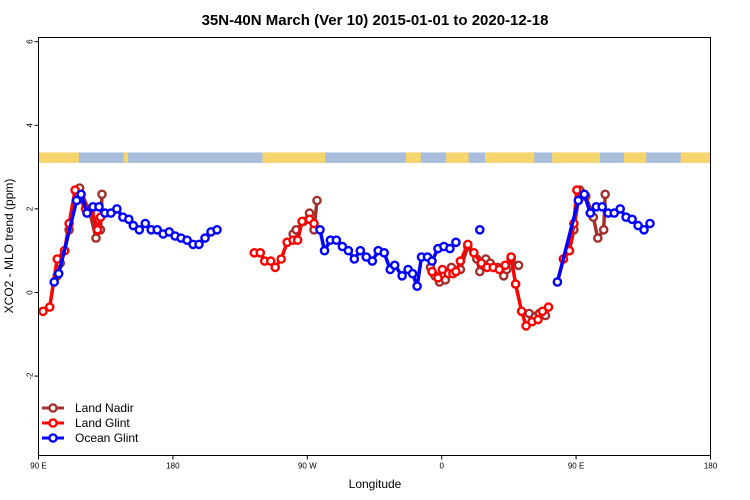 This screenshot has width=750, height=500. I want to click on x-axis-title: Longitude, so click(375, 484).